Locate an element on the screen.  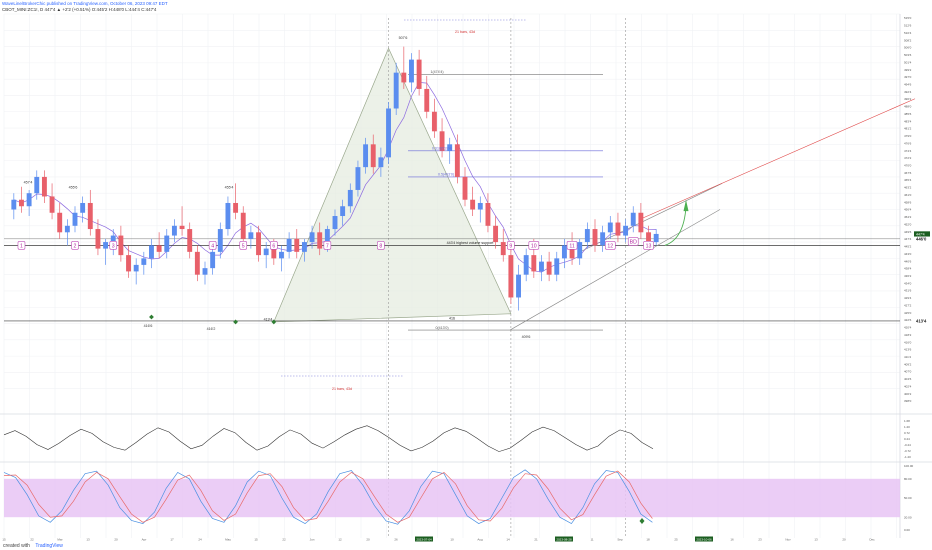
low-price: 419'4 is located at coordinates (268, 319).